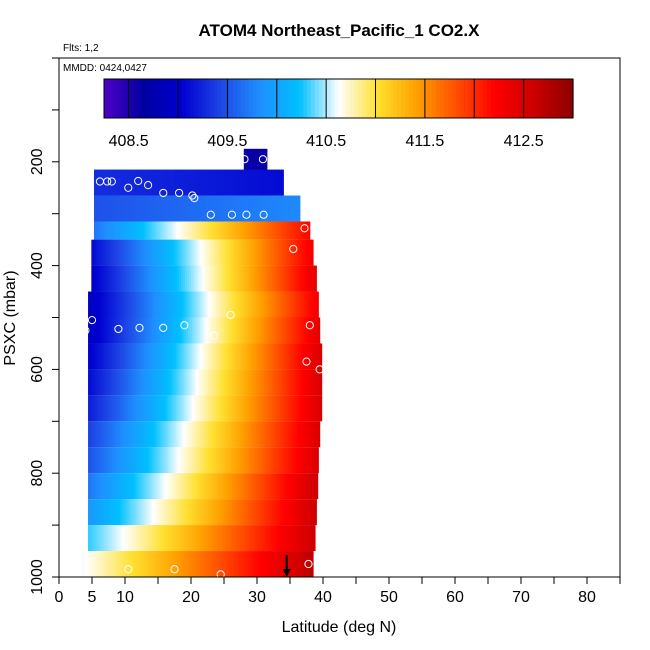 This screenshot has width=650, height=650. Describe the element at coordinates (286, 573) in the screenshot. I see `marker-arrow-head` at that location.